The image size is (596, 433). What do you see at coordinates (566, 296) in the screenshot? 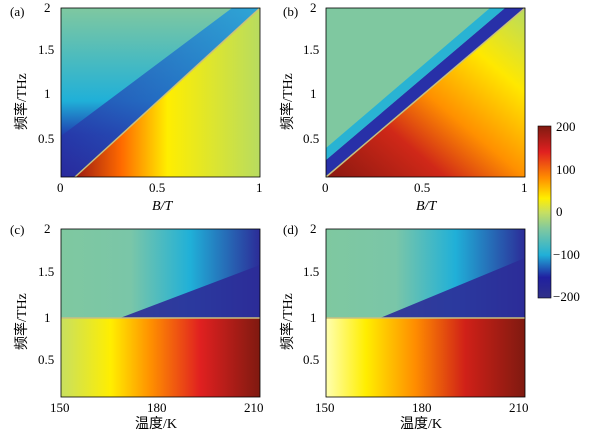
I see `colorbar-tick-neg200: −200` at bounding box center [566, 296].